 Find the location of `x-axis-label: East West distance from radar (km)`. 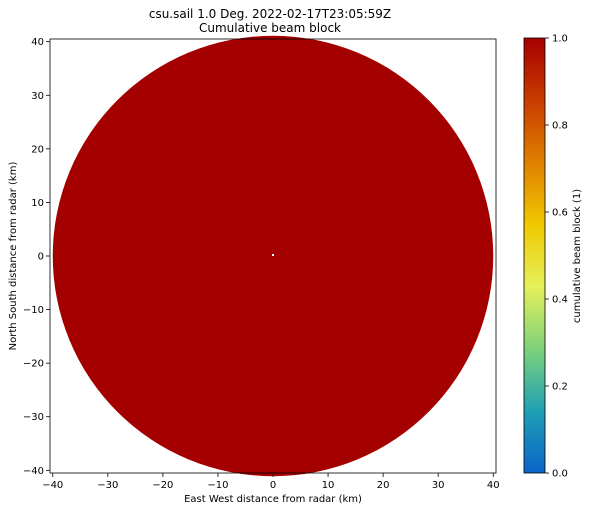

x-axis-label: East West distance from radar (km) is located at coordinates (273, 499).